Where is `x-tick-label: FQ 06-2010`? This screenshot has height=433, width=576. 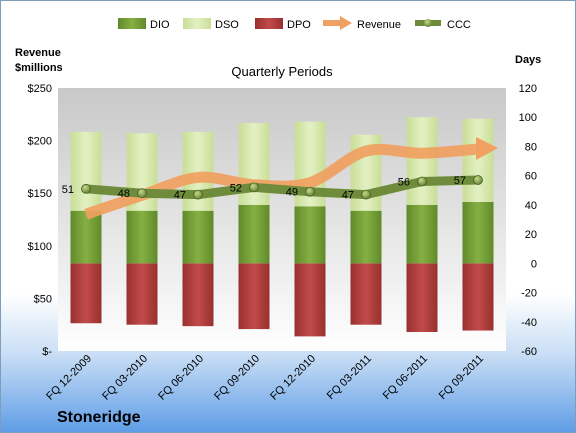
x-tick-label: FQ 06-2010 is located at coordinates (181, 378).